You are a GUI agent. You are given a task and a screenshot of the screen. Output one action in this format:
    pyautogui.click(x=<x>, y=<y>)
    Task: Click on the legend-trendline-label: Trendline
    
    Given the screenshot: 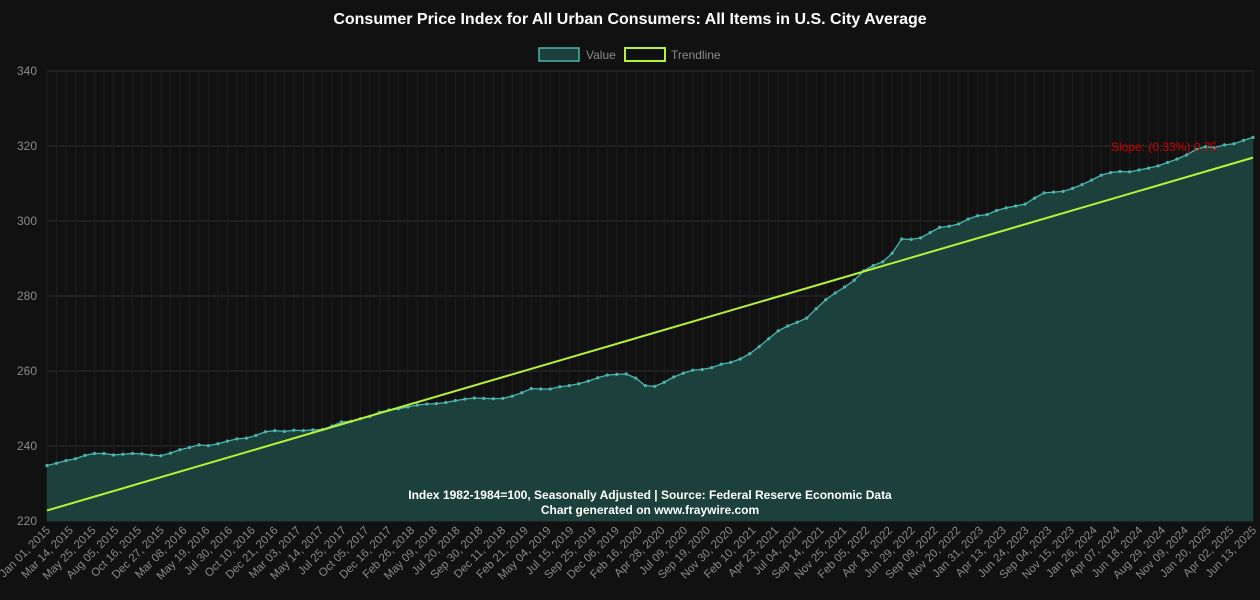 What is the action you would take?
    pyautogui.click(x=696, y=55)
    